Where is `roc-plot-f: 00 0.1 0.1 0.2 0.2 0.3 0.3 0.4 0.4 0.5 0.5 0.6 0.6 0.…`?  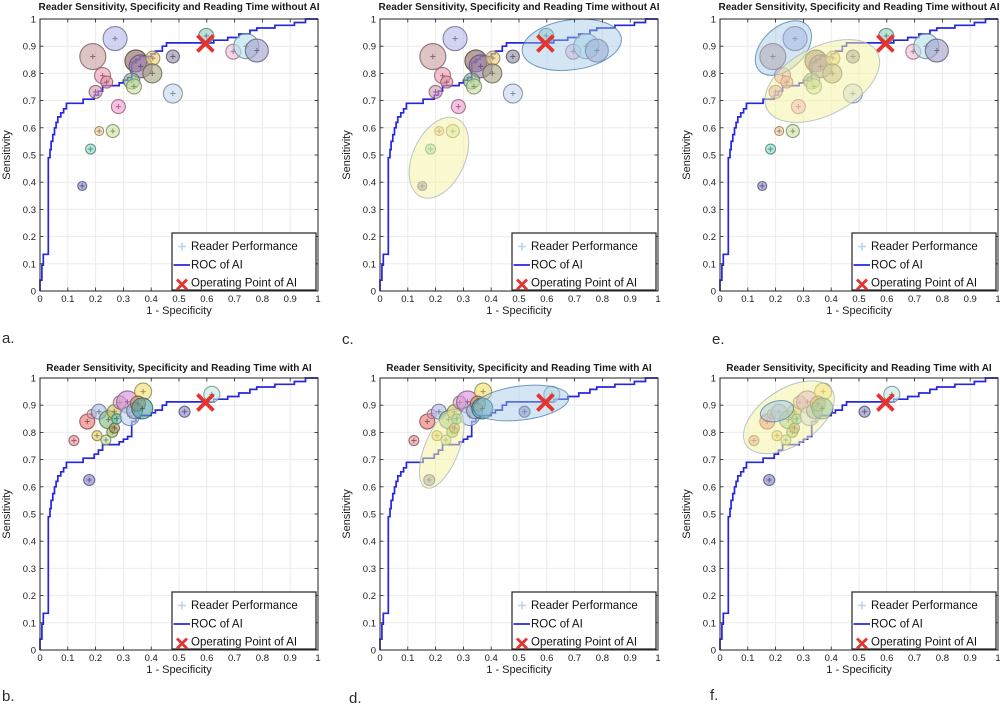 roc-plot-f: 00 0.1 0.1 0.2 0.2 0.3 0.3 0.4 0.4 0.5 0.5 0.6 0.6 0.… is located at coordinates (840, 525).